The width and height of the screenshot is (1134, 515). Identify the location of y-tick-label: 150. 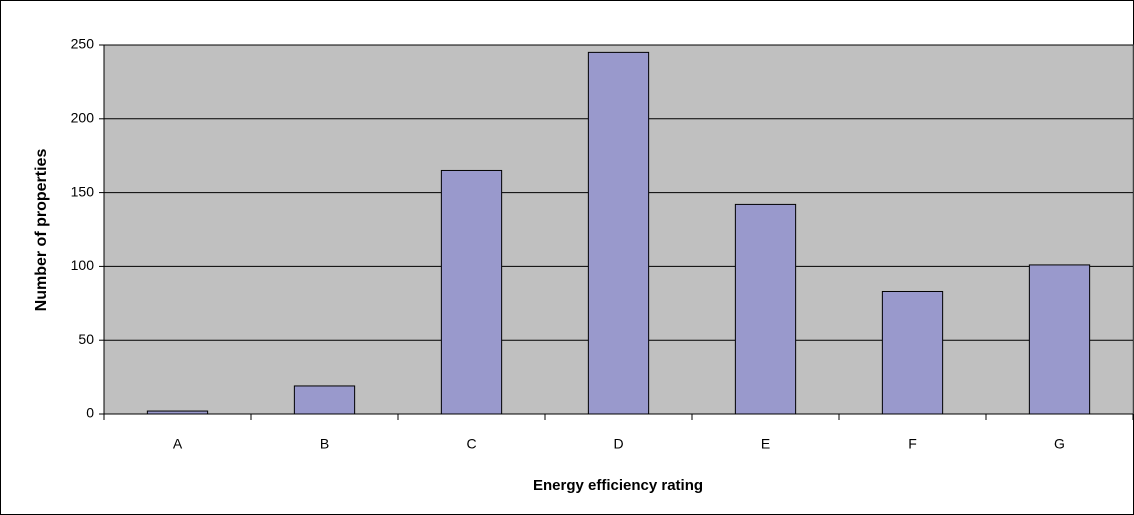
(83, 191).